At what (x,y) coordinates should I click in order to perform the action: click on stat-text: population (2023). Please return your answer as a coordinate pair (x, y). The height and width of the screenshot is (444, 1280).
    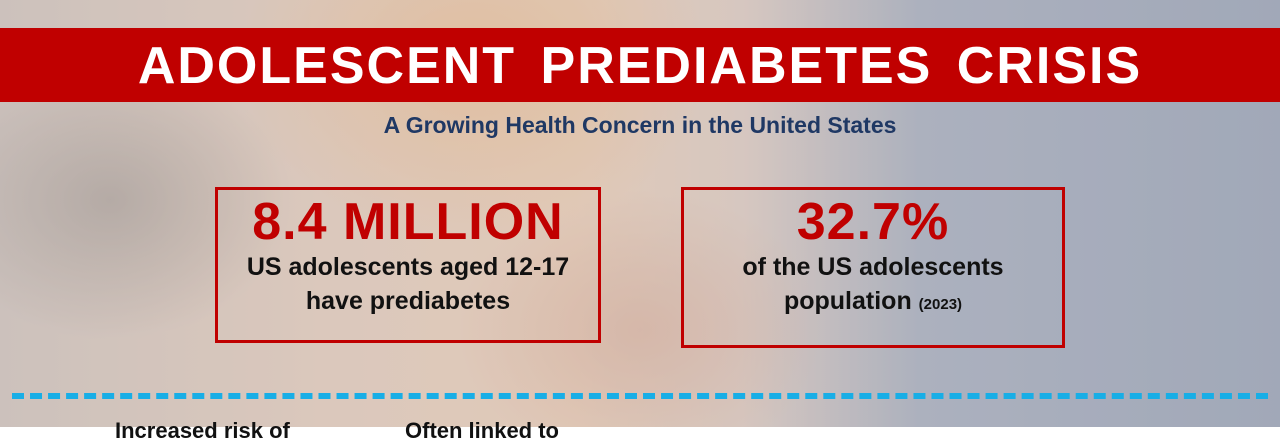
    Looking at the image, I should click on (873, 303).